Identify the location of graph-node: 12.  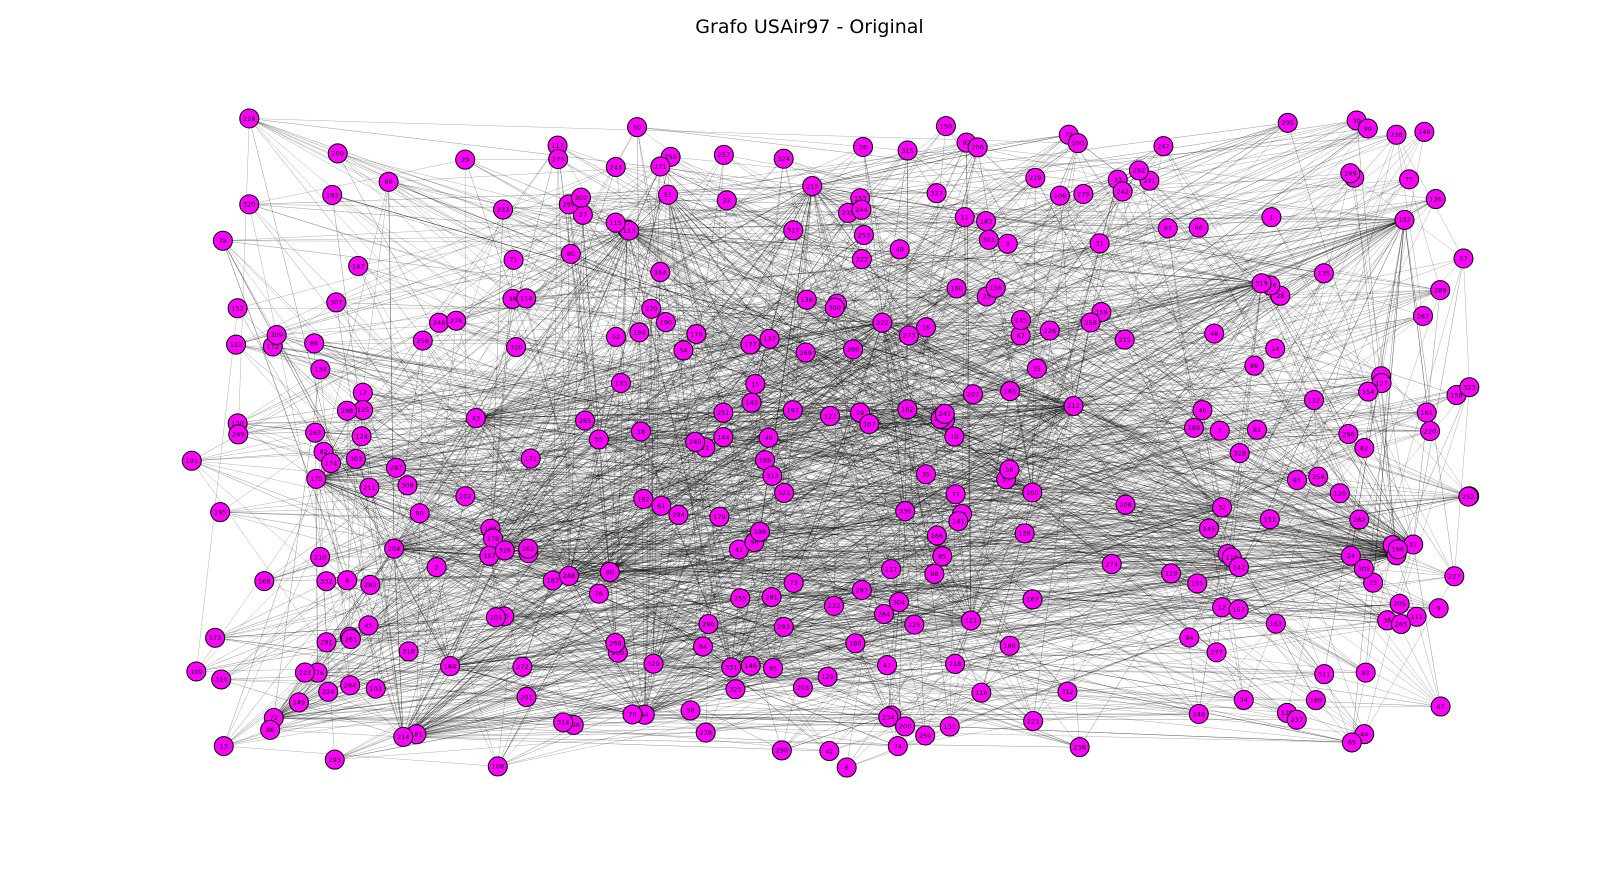
(1222, 607).